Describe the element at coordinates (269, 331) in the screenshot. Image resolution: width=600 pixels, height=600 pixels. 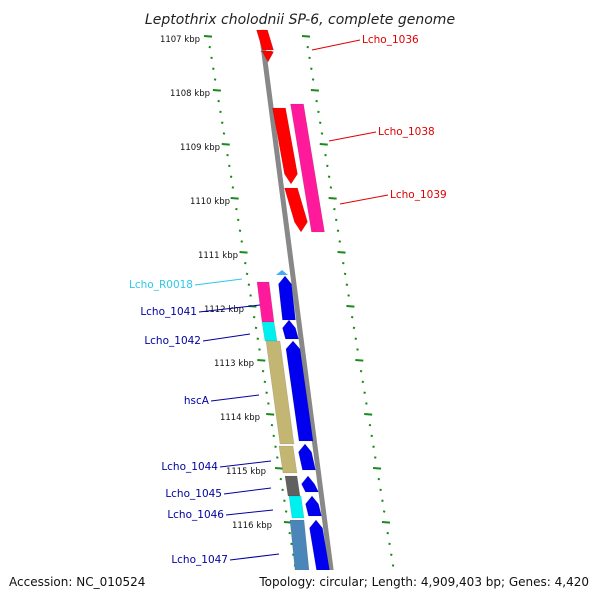
I see `gene-lcho-R0018` at that location.